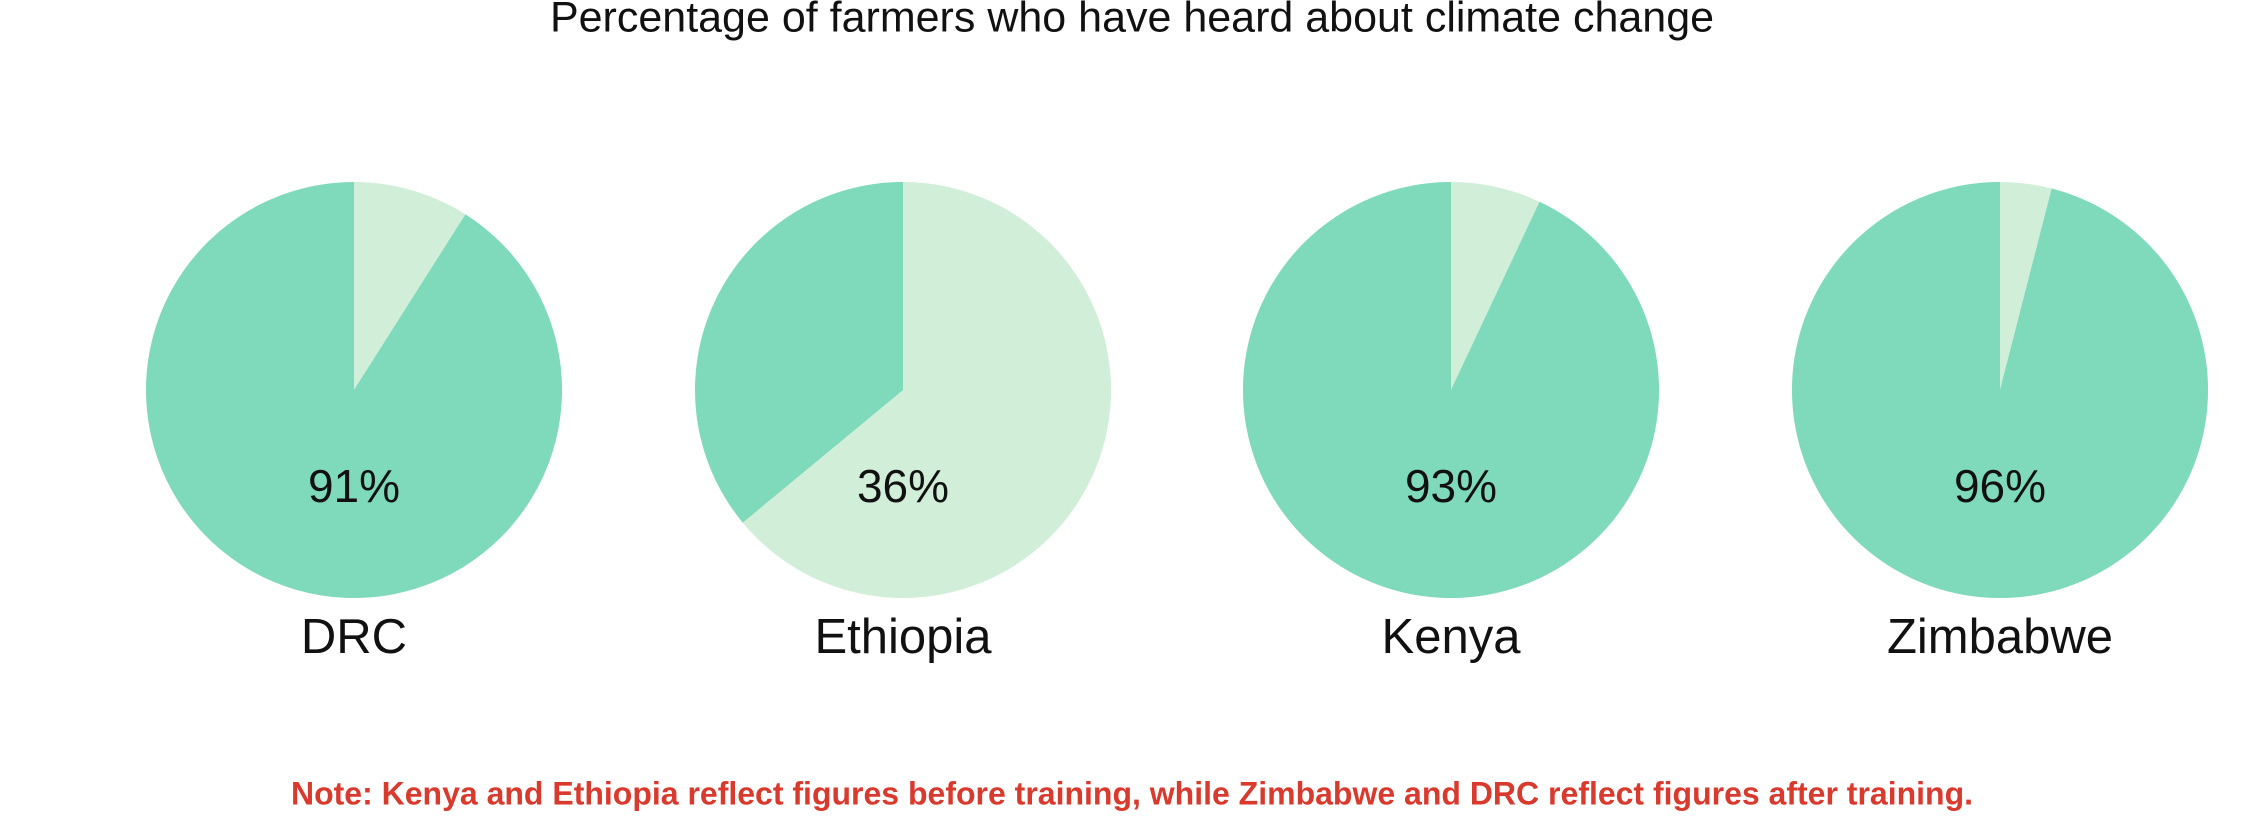  What do you see at coordinates (2000, 486) in the screenshot?
I see `value-label: 96%` at bounding box center [2000, 486].